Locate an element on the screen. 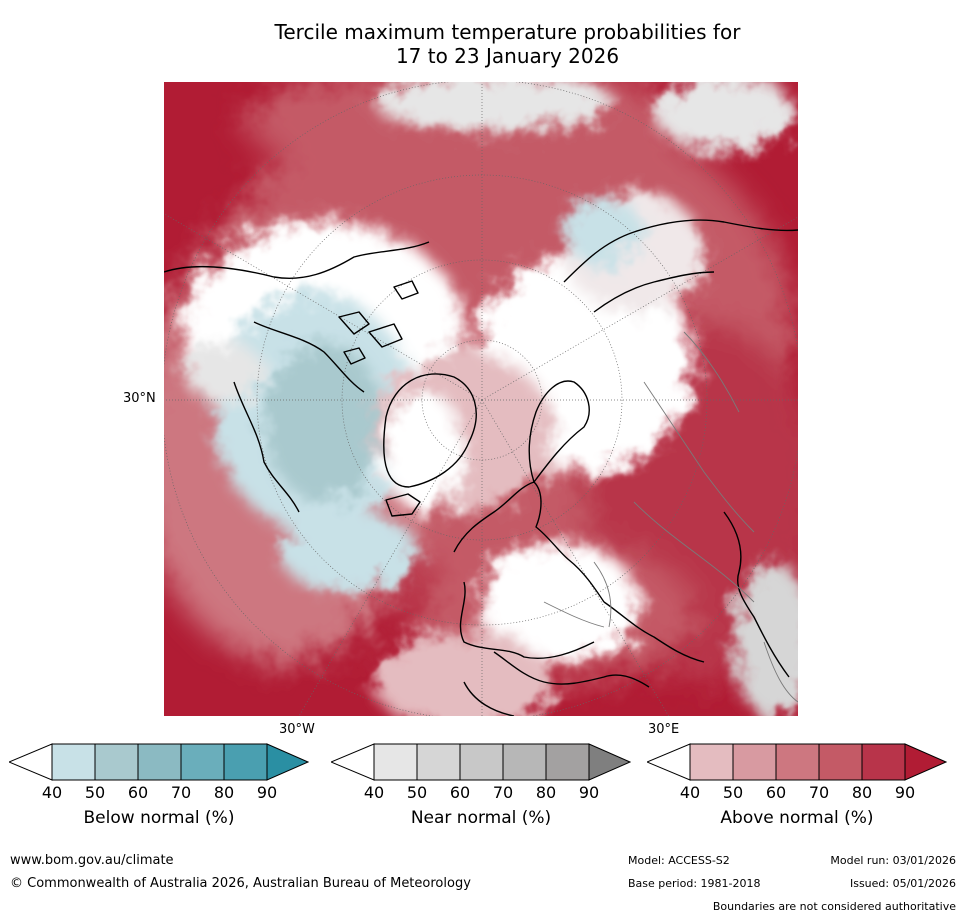 This screenshot has width=965, height=919. colorbar-near-label: Near normal (%) is located at coordinates (481, 818).